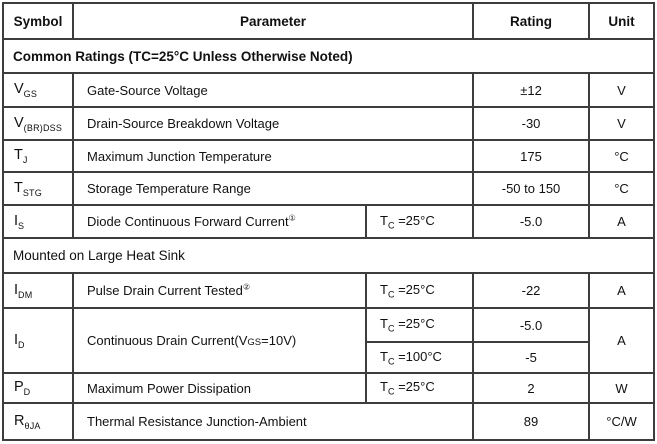 Image resolution: width=657 pixels, height=444 pixels. I want to click on rating-cell: -22, so click(531, 290).